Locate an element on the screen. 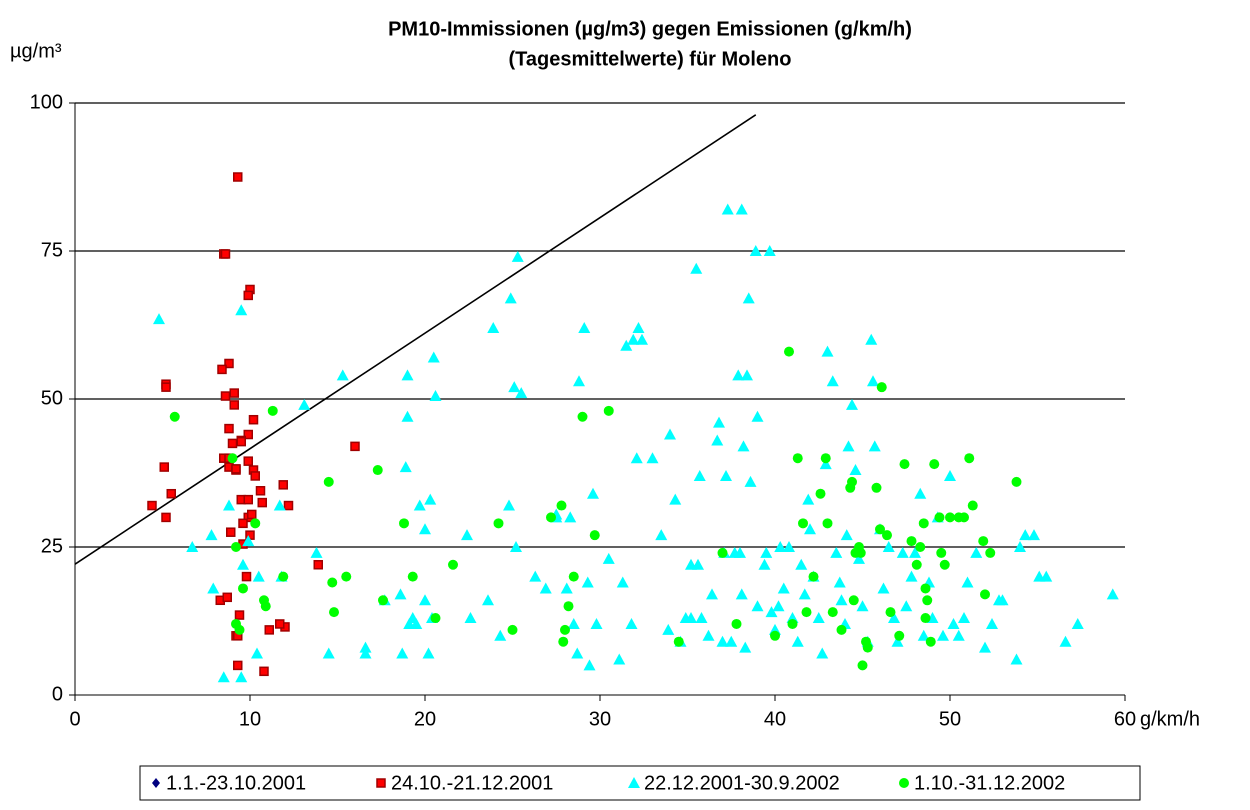  y-axis-label: µg/m³ is located at coordinates (36, 51).